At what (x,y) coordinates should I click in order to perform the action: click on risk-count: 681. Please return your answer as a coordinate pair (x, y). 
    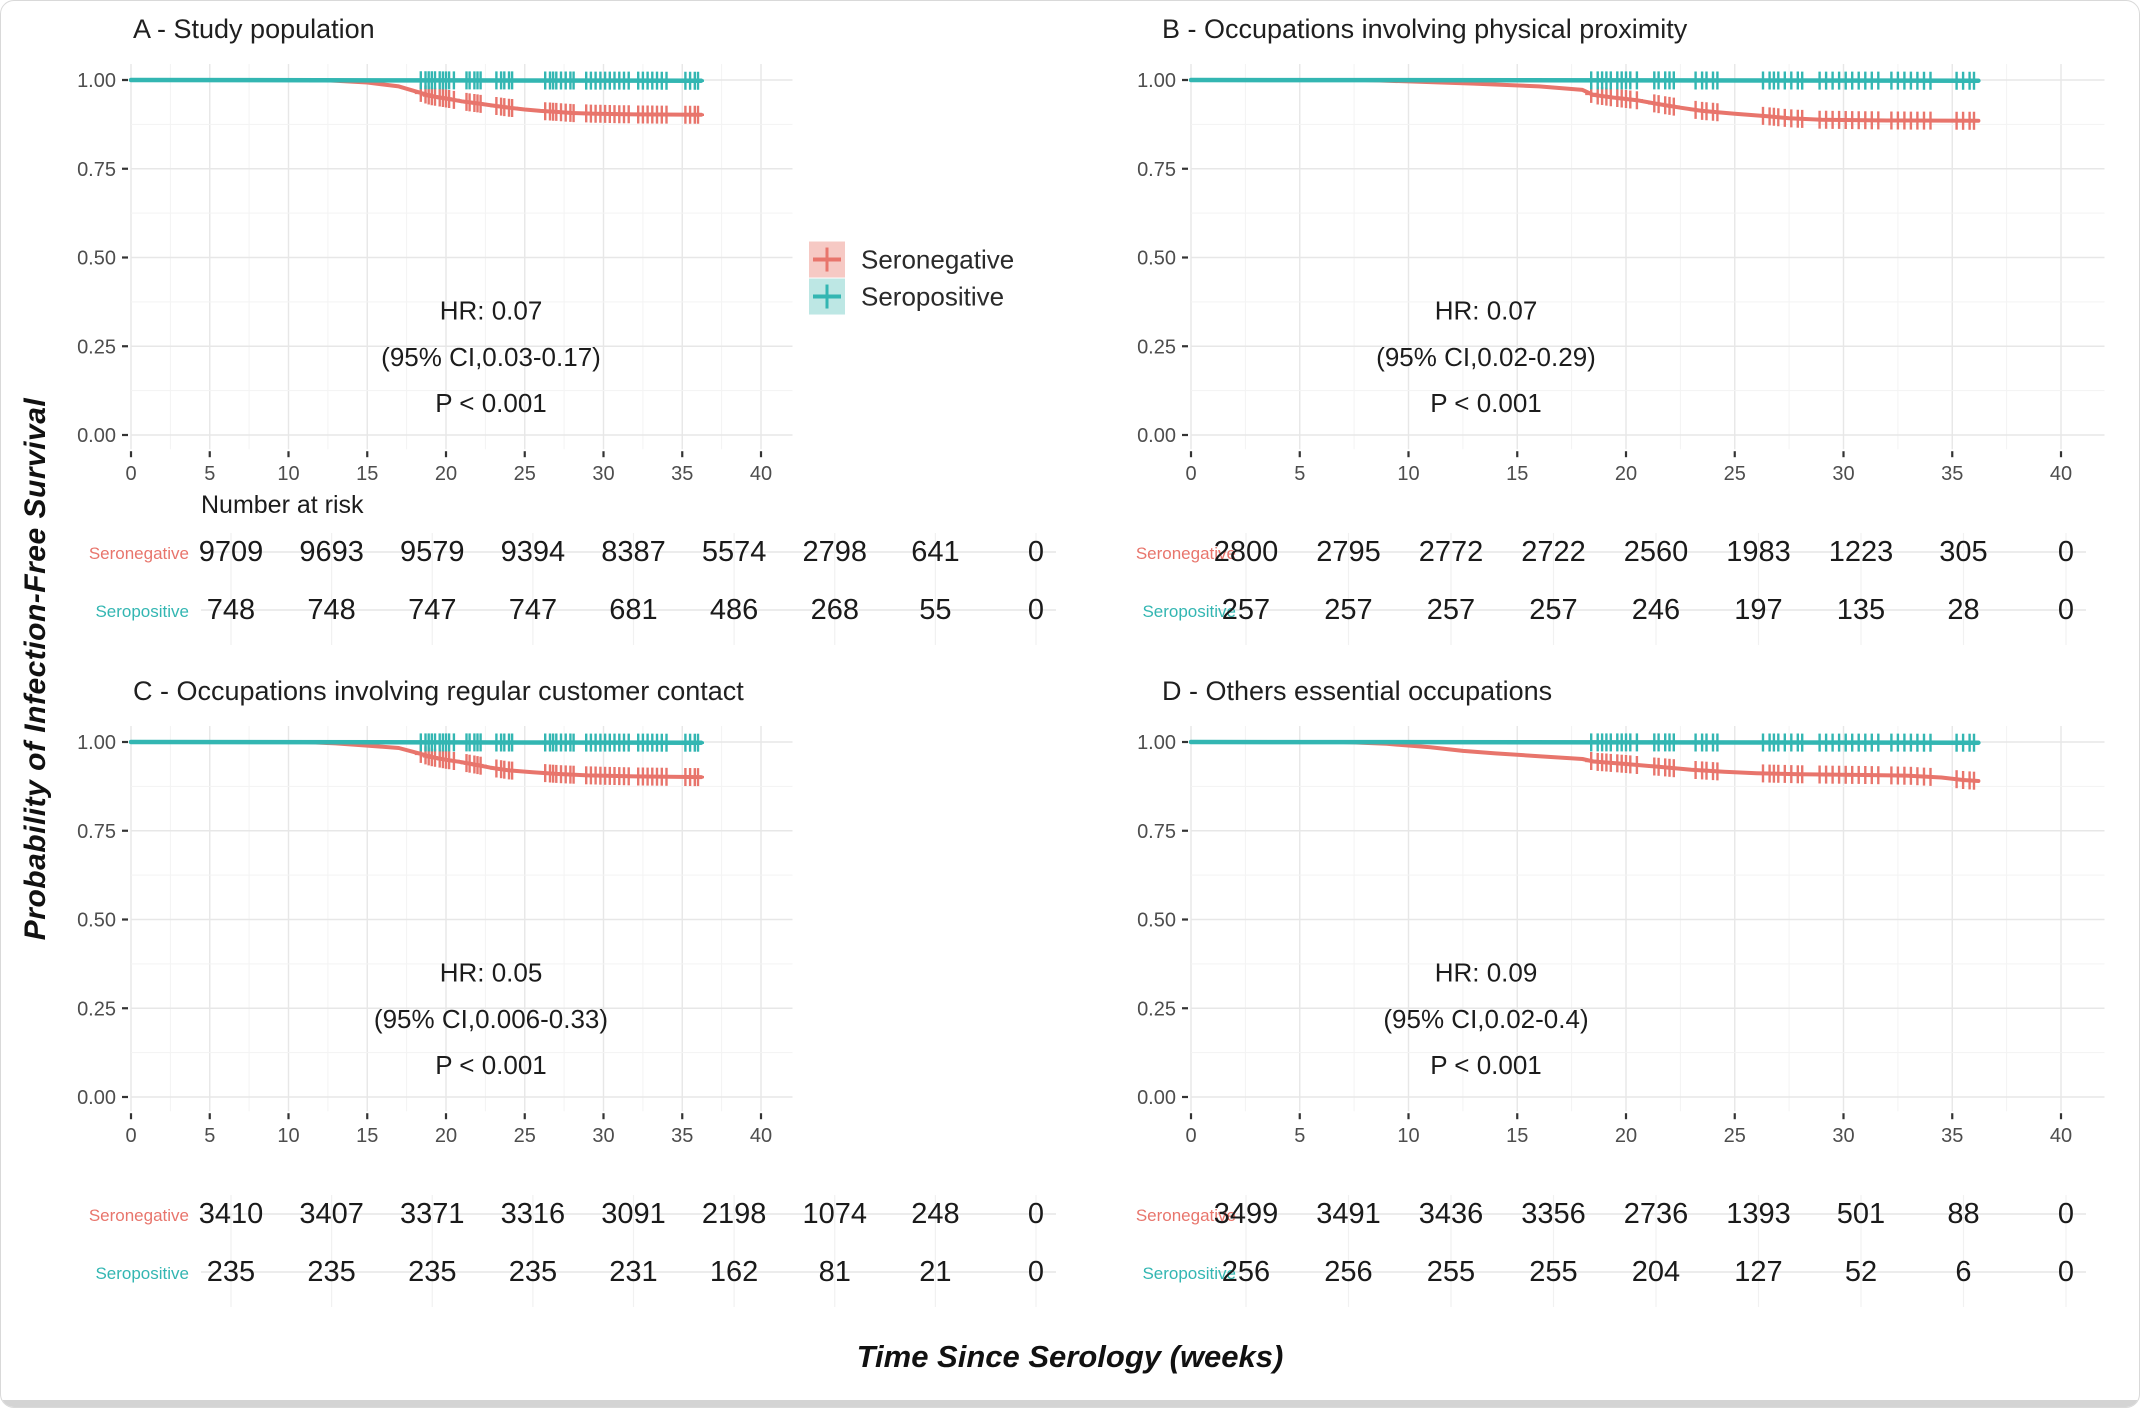
    Looking at the image, I should click on (633, 610).